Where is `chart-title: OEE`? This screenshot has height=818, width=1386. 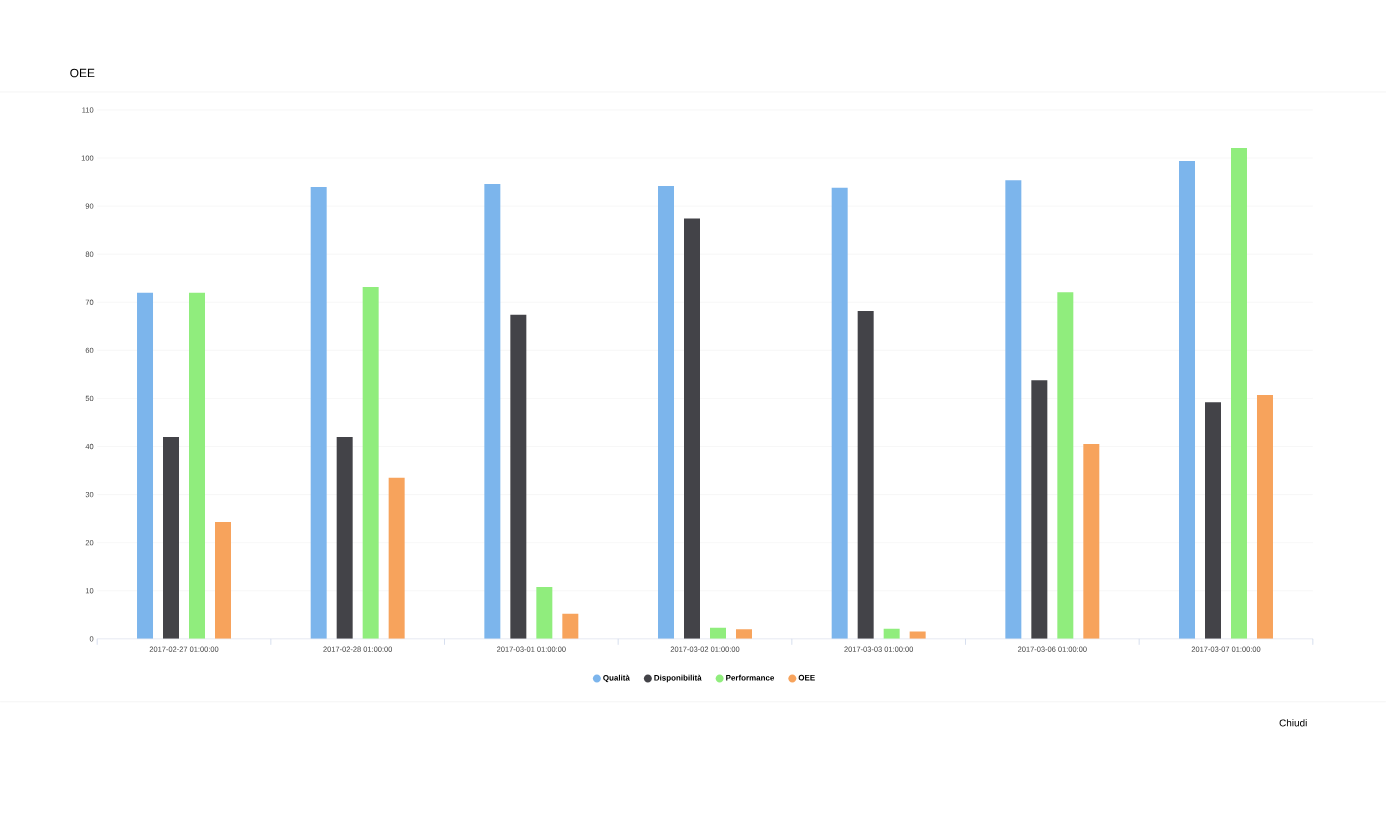 chart-title: OEE is located at coordinates (82, 73).